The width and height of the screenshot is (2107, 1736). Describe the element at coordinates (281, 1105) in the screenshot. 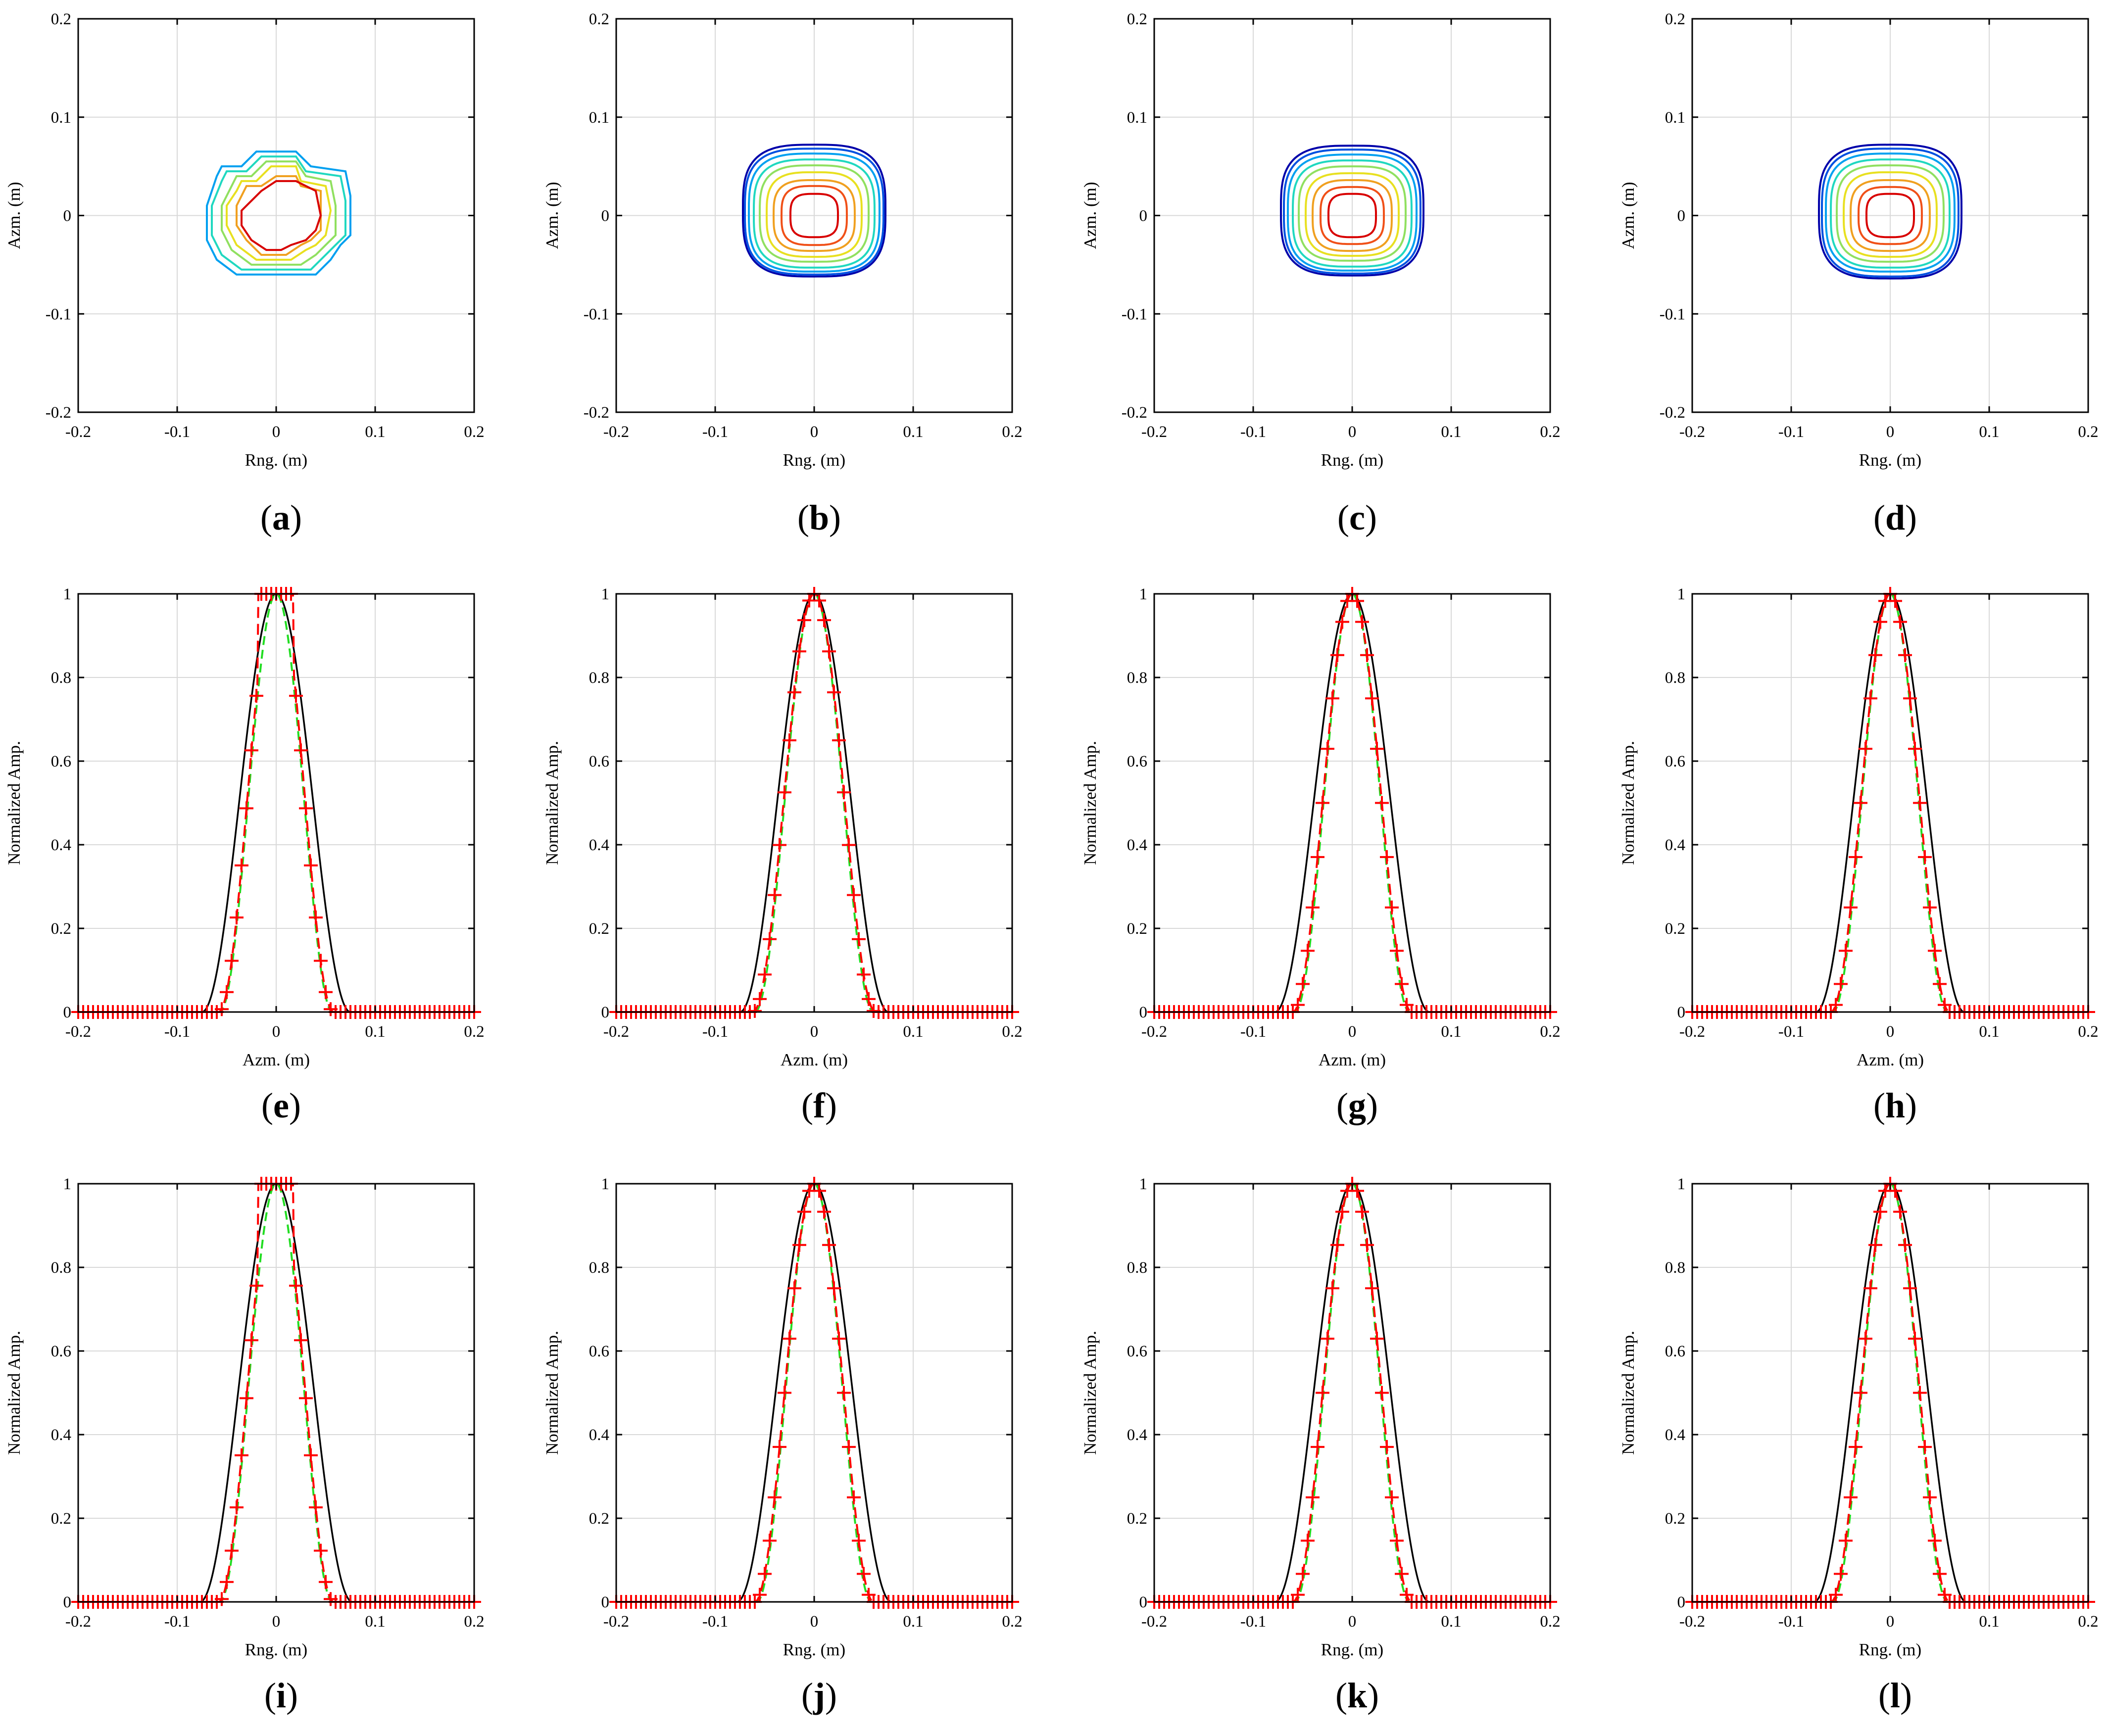

I see `panel-label: (e)` at that location.